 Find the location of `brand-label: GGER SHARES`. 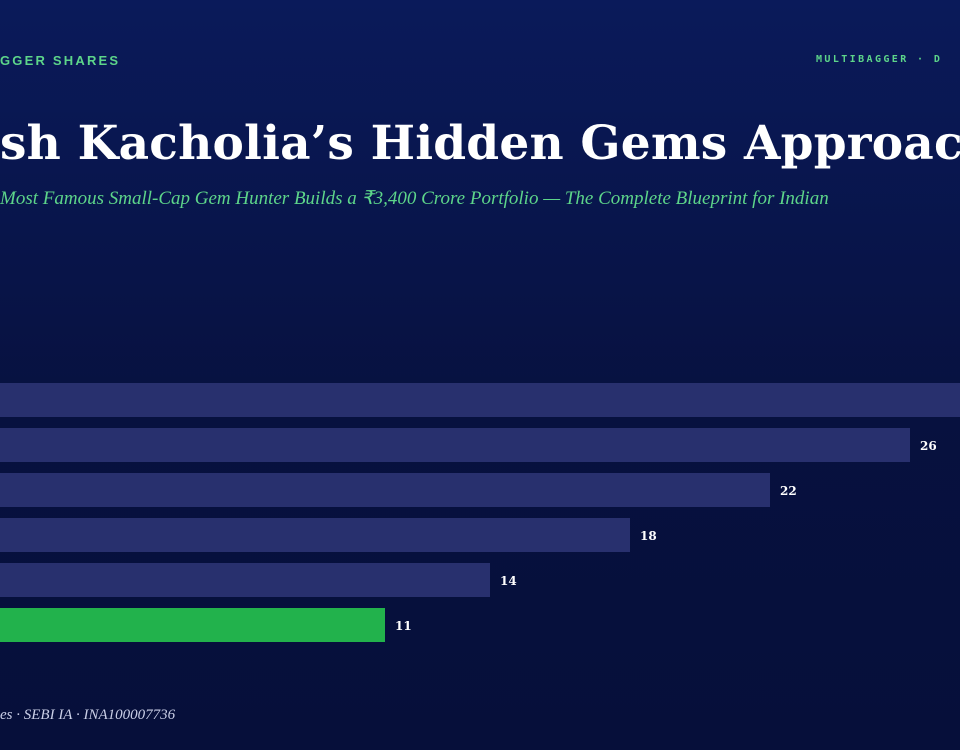

brand-label: GGER SHARES is located at coordinates (60, 60).